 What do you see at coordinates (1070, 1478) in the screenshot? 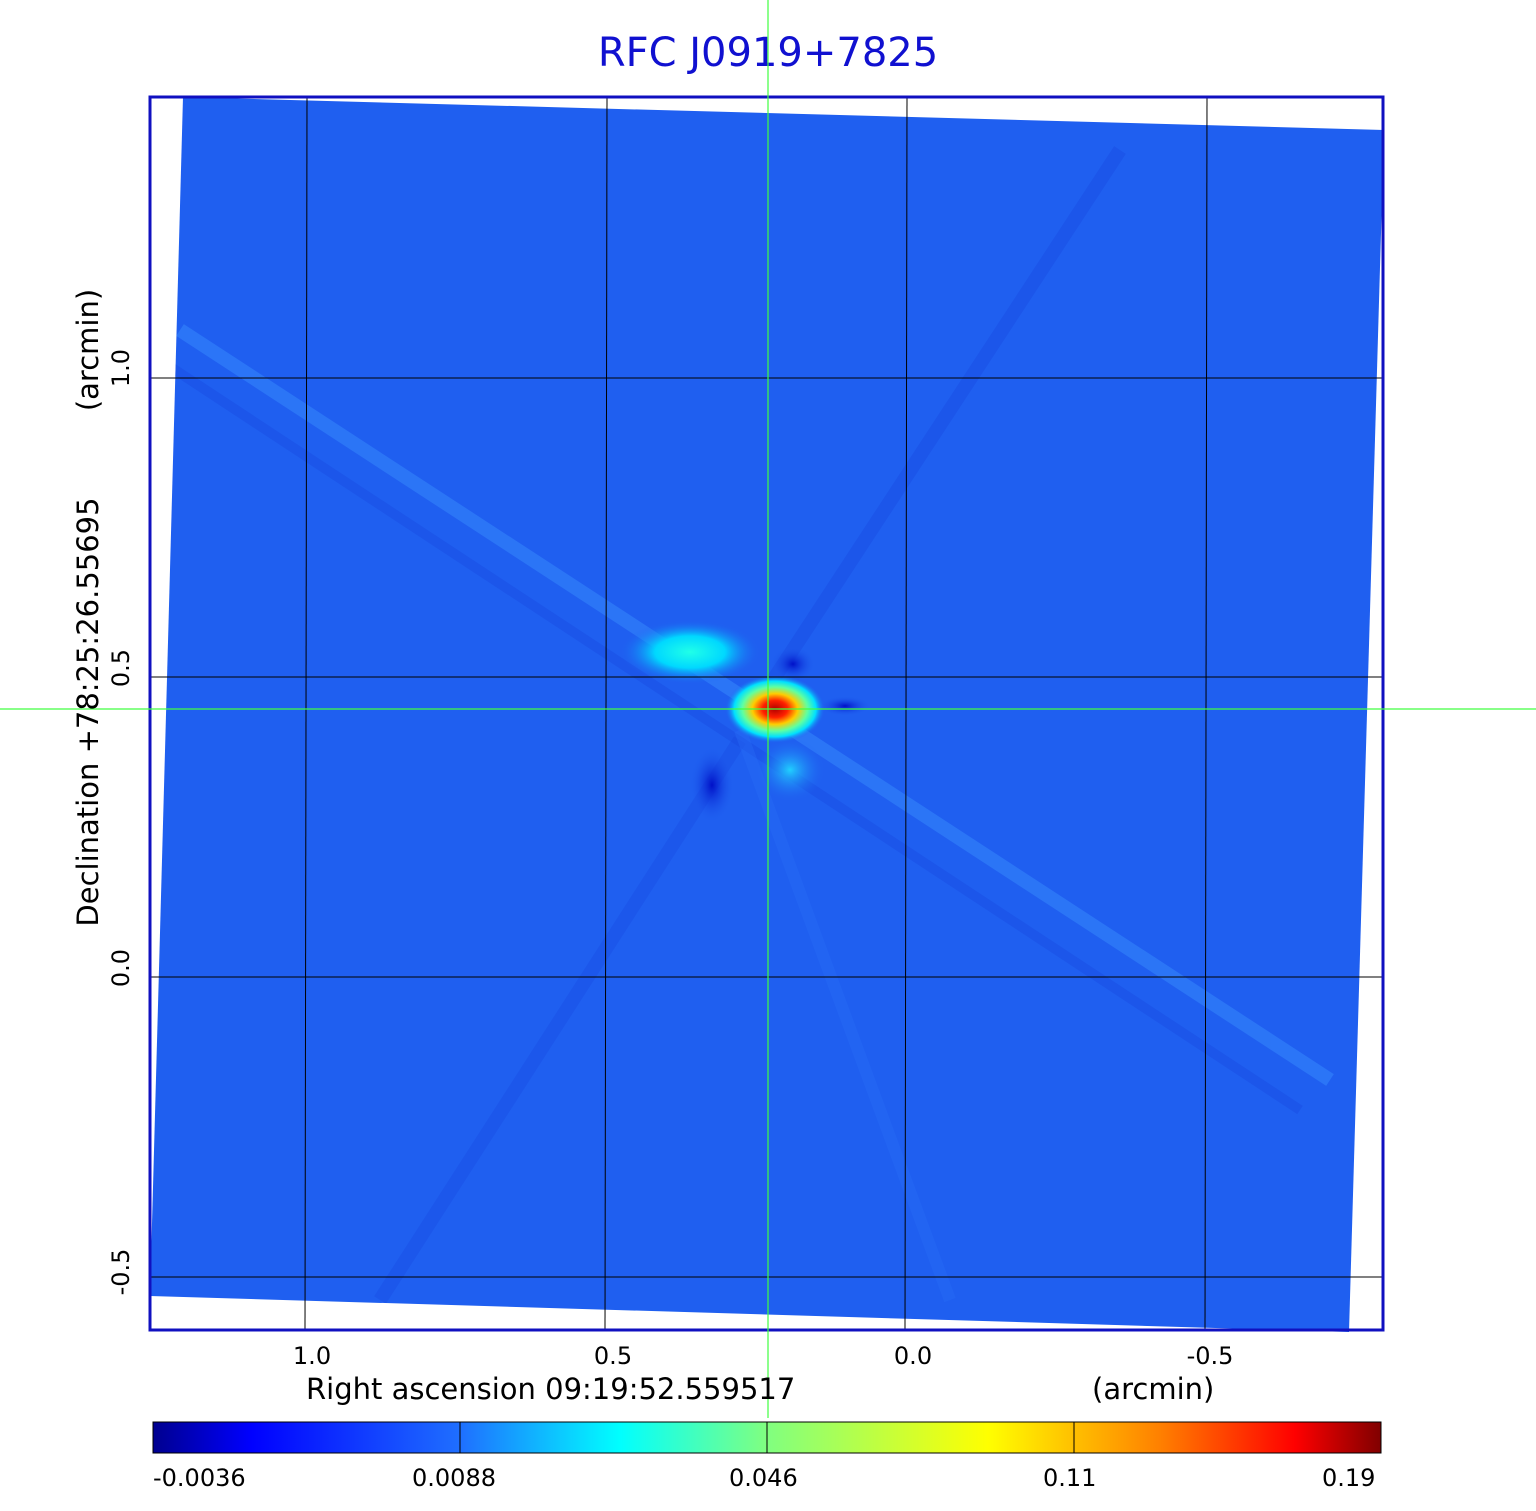
I see `colorbar-tick-label: 0.11` at bounding box center [1070, 1478].